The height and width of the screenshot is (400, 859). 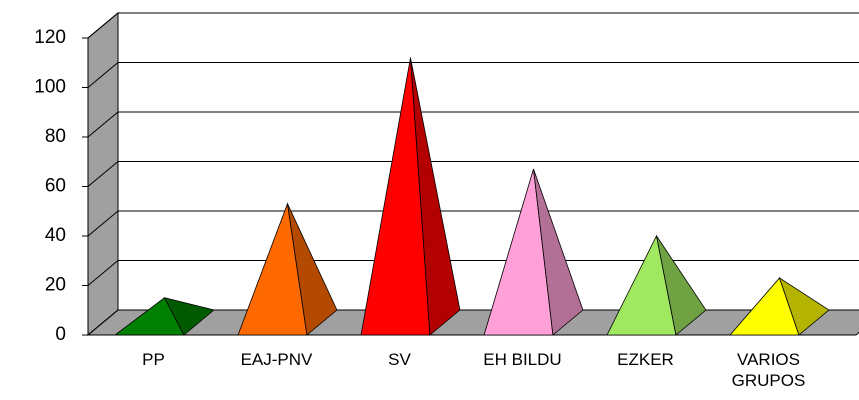 What do you see at coordinates (60, 334) in the screenshot?
I see `y-tick-label: 0` at bounding box center [60, 334].